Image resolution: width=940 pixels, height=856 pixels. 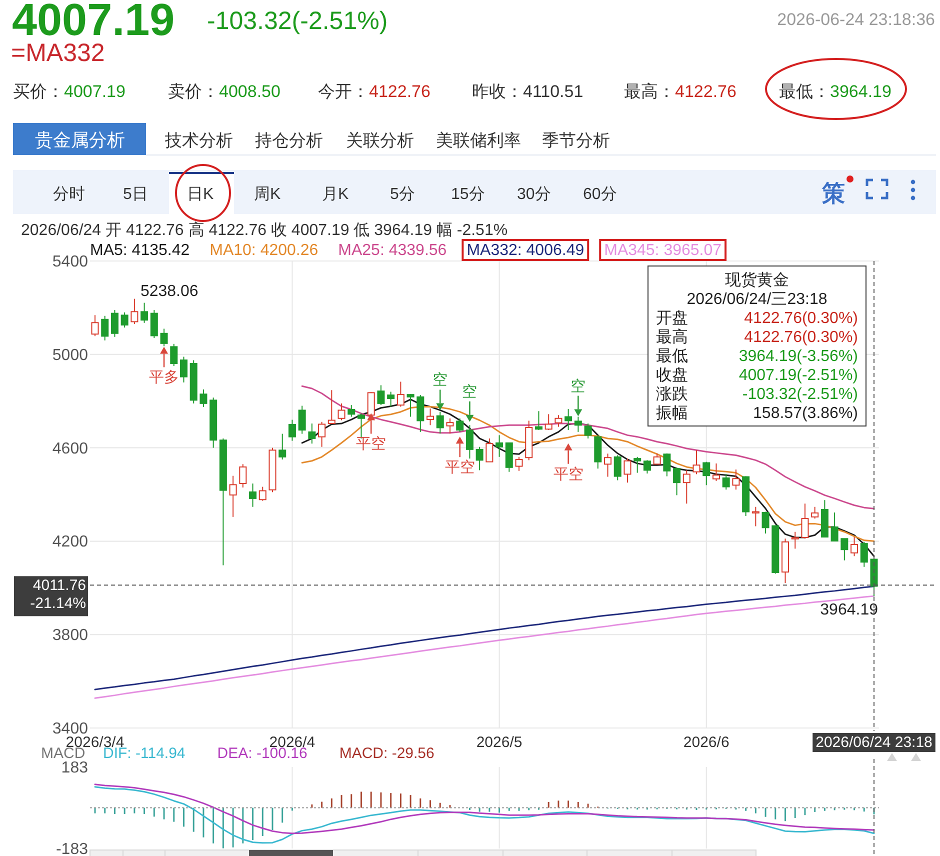 I want to click on text: 4008.50, so click(x=249, y=91).